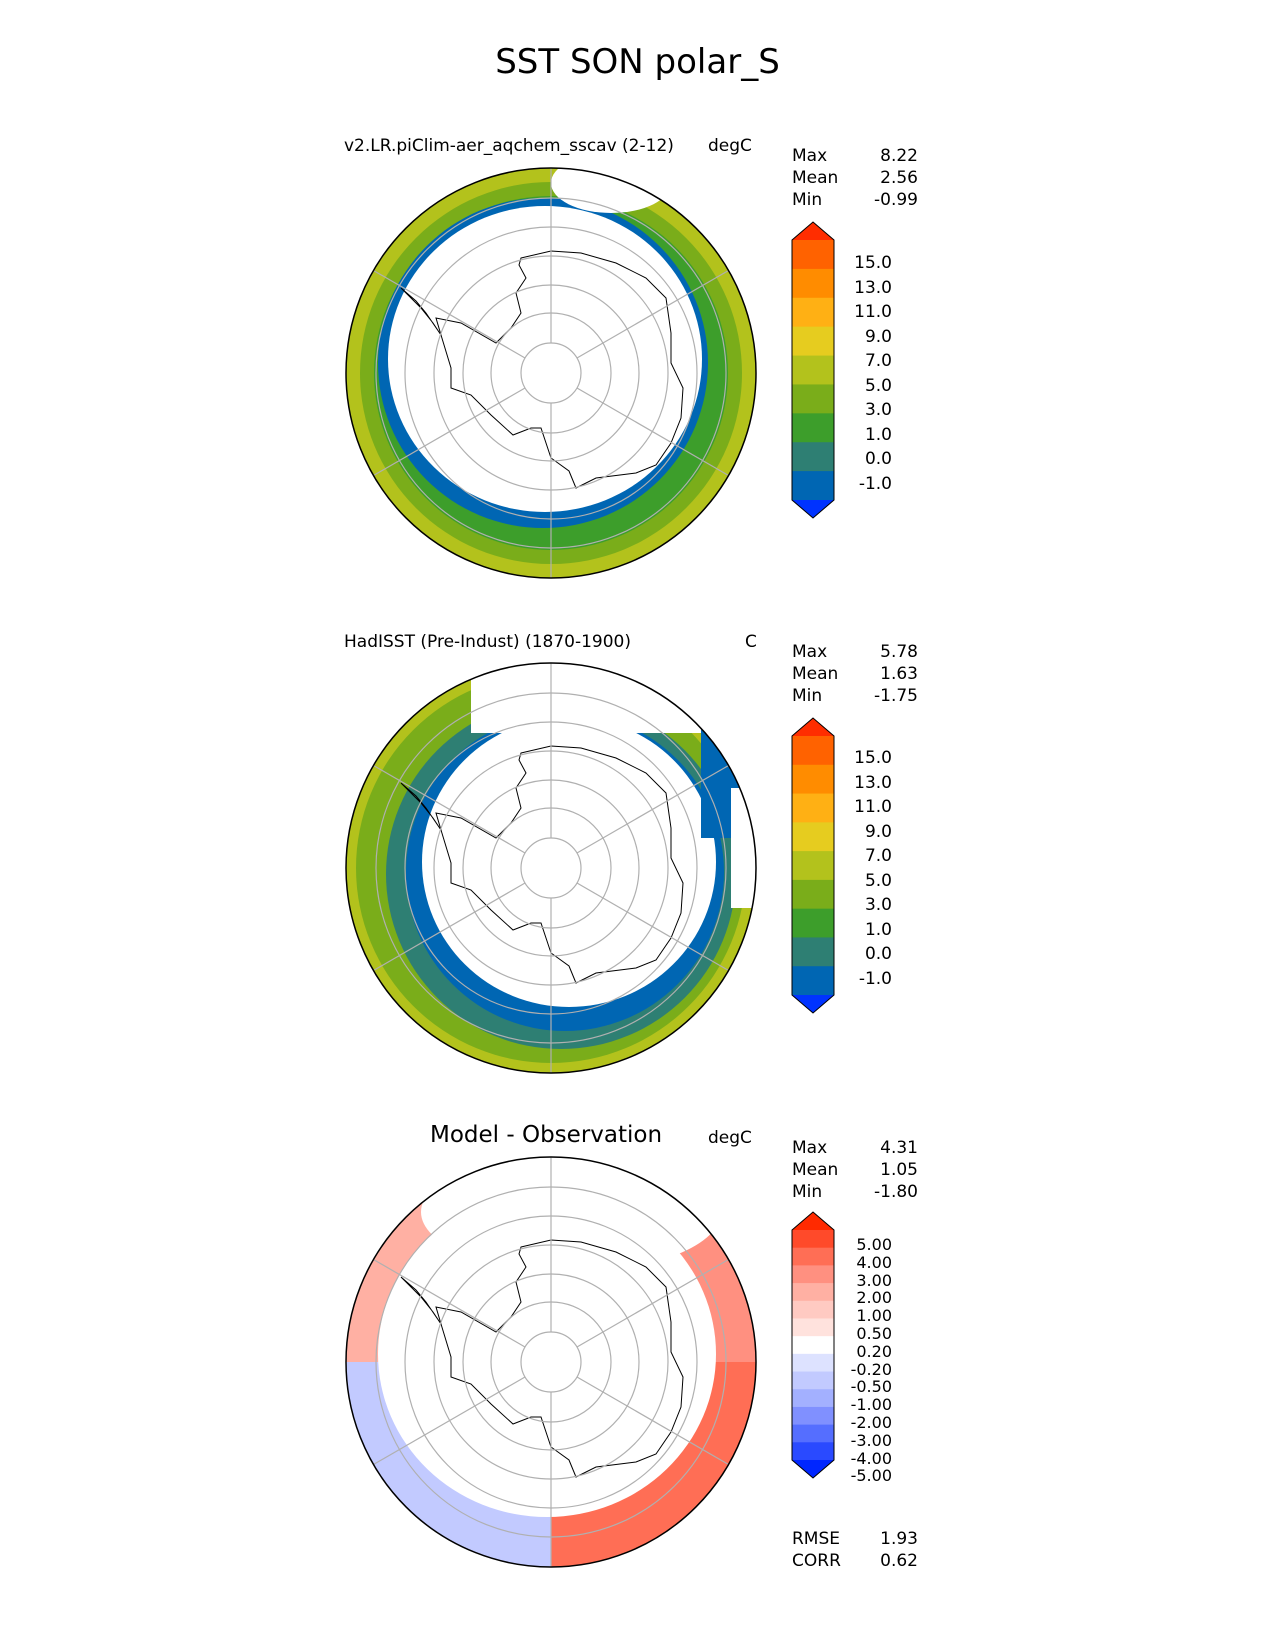 Image resolution: width=1275 pixels, height=1650 pixels. Describe the element at coordinates (899, 1561) in the screenshot. I see `metric-value: 0.62` at that location.